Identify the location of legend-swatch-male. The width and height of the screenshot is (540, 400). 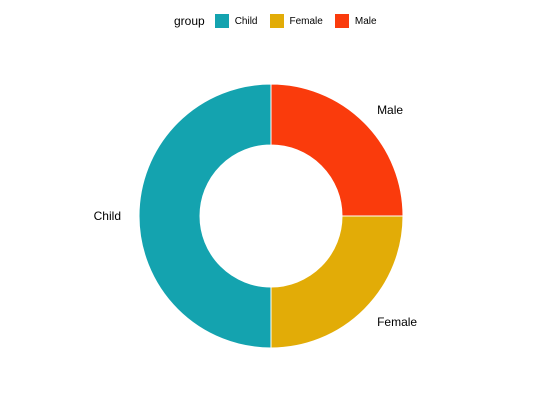
(341, 21).